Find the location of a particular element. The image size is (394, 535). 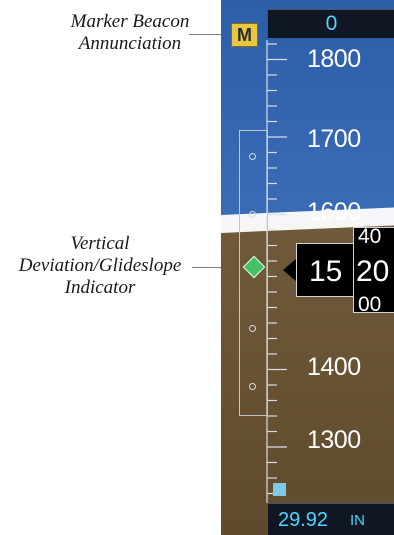

altitude-roller: 40 20 00 is located at coordinates (373, 270).